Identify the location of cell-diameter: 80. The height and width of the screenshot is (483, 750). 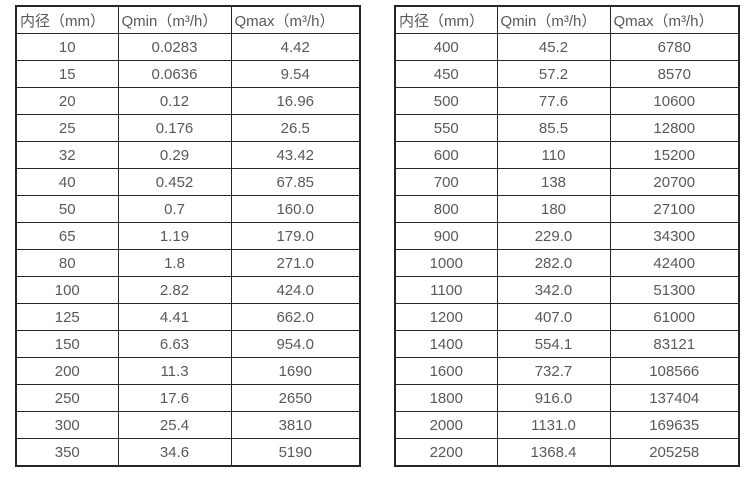
(67, 263).